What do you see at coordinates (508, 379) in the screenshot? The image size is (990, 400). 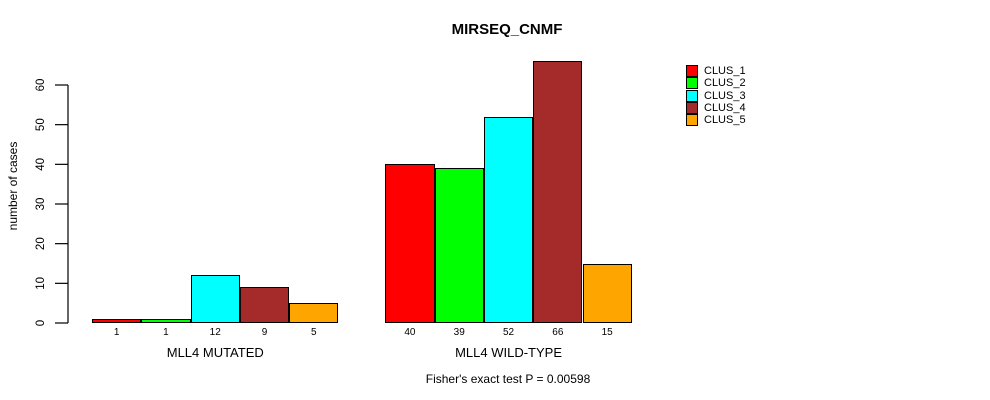 I see `annotation-fisher-test: Fisher's exact test P = 0.00598` at bounding box center [508, 379].